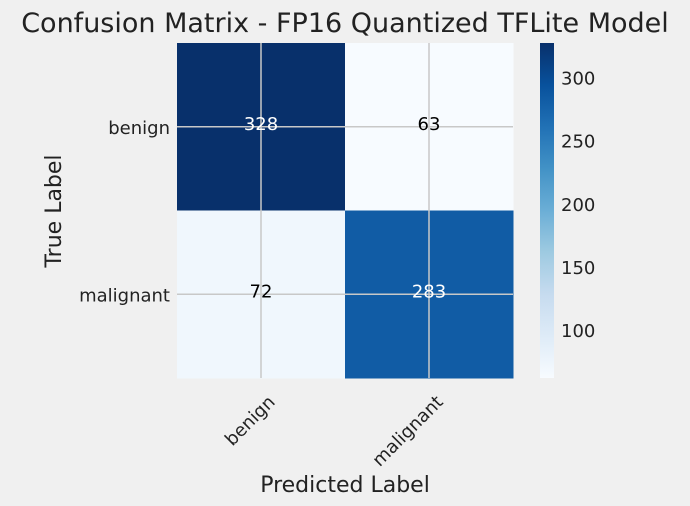 This screenshot has height=506, width=690. I want to click on x-axis-label: Predicted Label, so click(345, 485).